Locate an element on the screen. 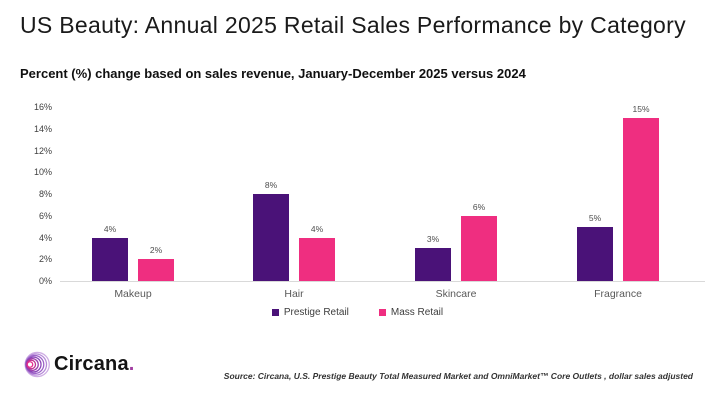 Image resolution: width=715 pixels, height=402 pixels. bar-prestige-retail-makeup is located at coordinates (110, 259).